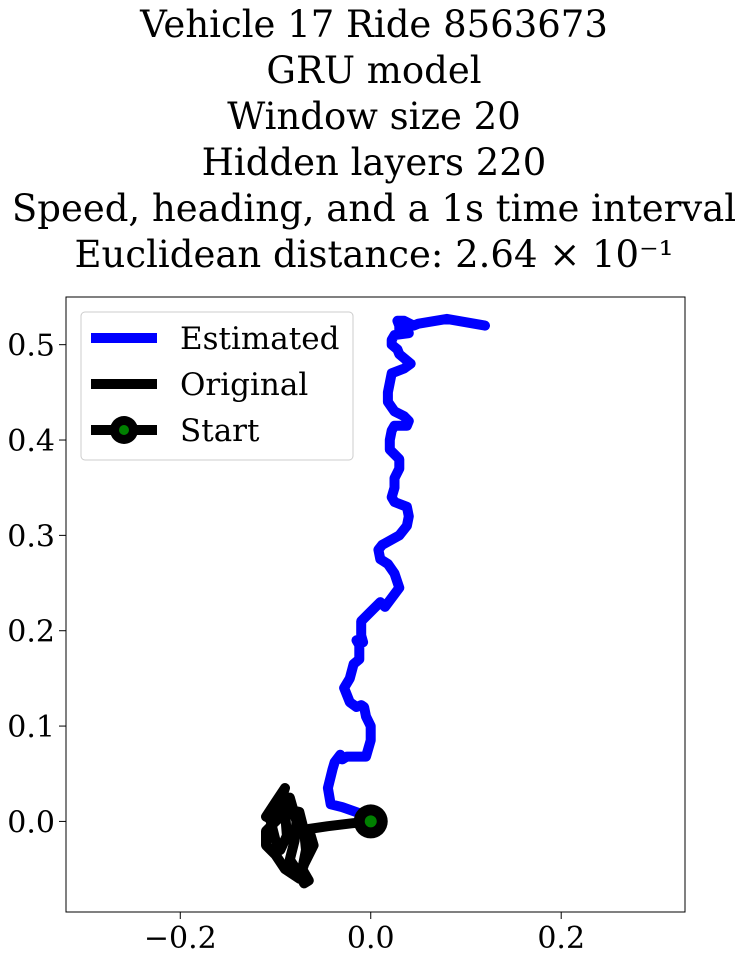 This screenshot has width=748, height=959. Describe the element at coordinates (370, 821) in the screenshot. I see `start-marker-dot` at that location.